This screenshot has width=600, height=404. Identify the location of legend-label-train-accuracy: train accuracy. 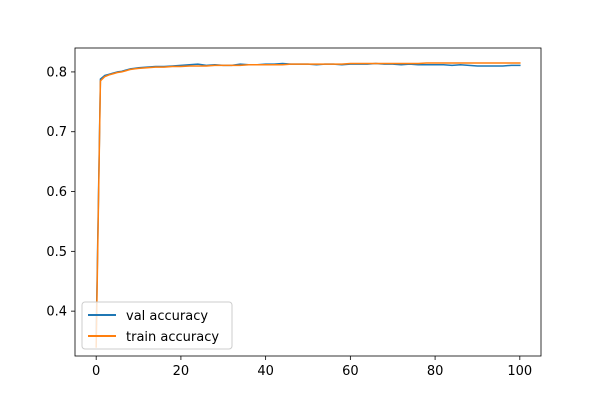
(172, 337).